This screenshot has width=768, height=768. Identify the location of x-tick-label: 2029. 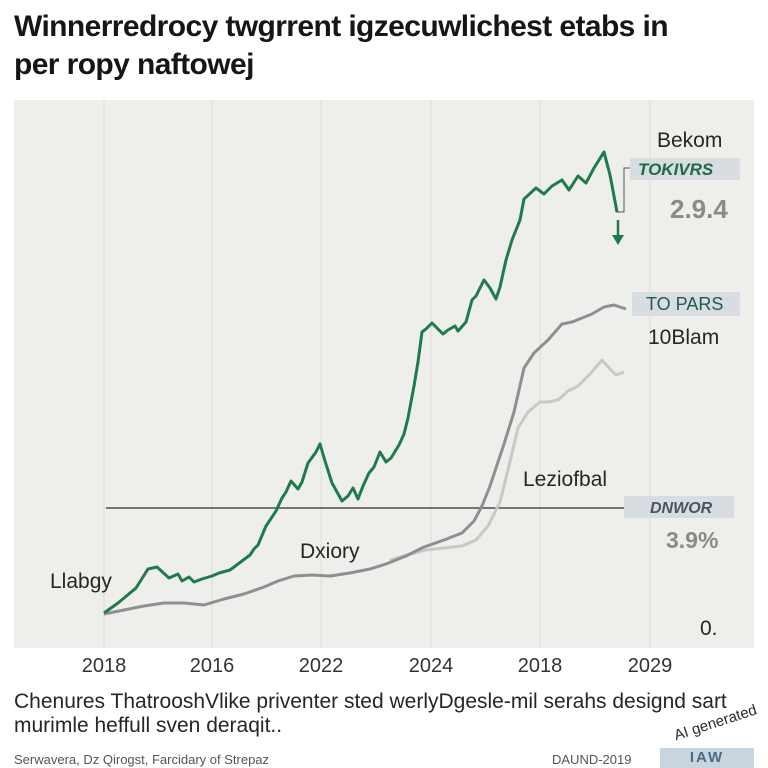
(650, 666).